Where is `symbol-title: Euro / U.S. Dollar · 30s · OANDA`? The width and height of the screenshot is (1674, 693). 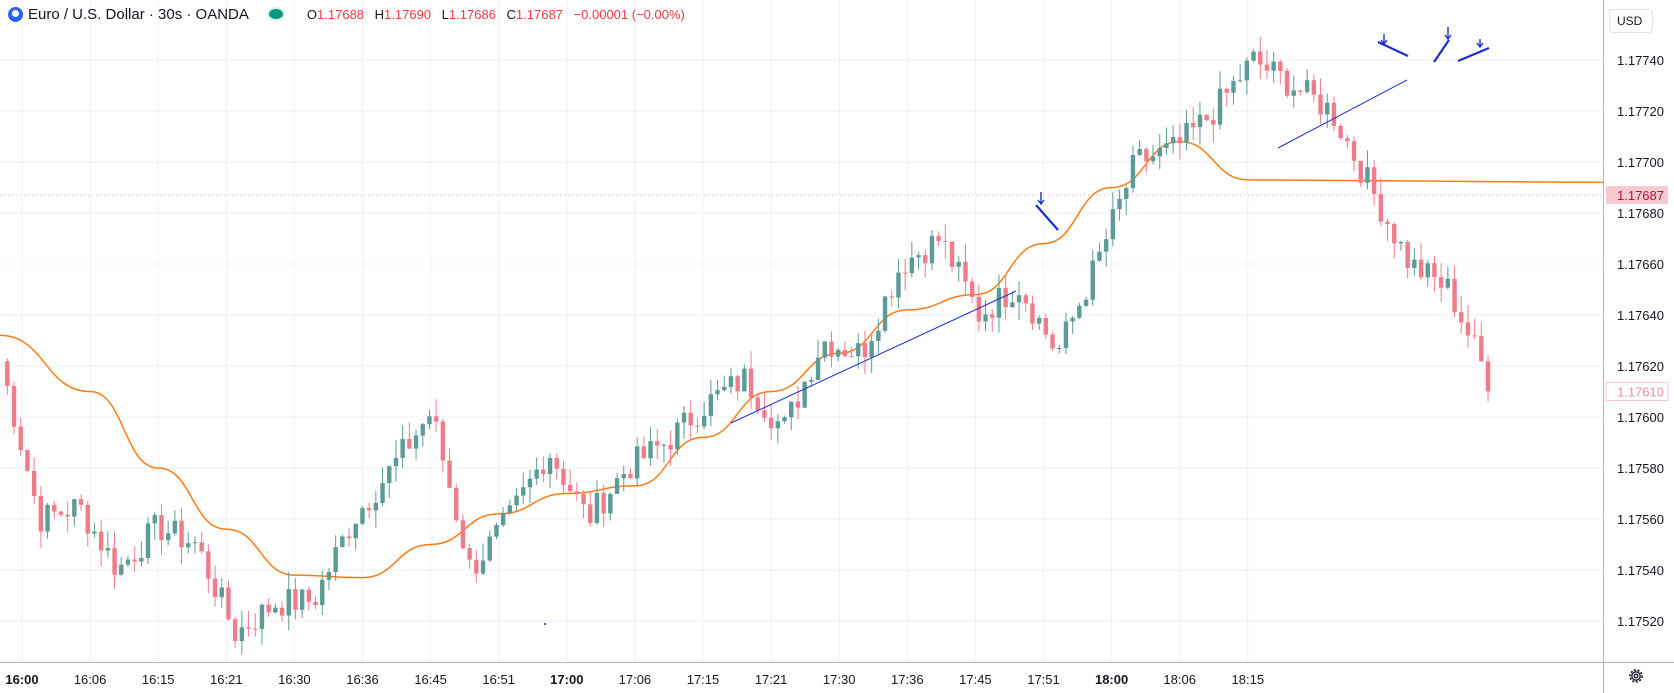 symbol-title: Euro / U.S. Dollar · 30s · OANDA is located at coordinates (138, 14).